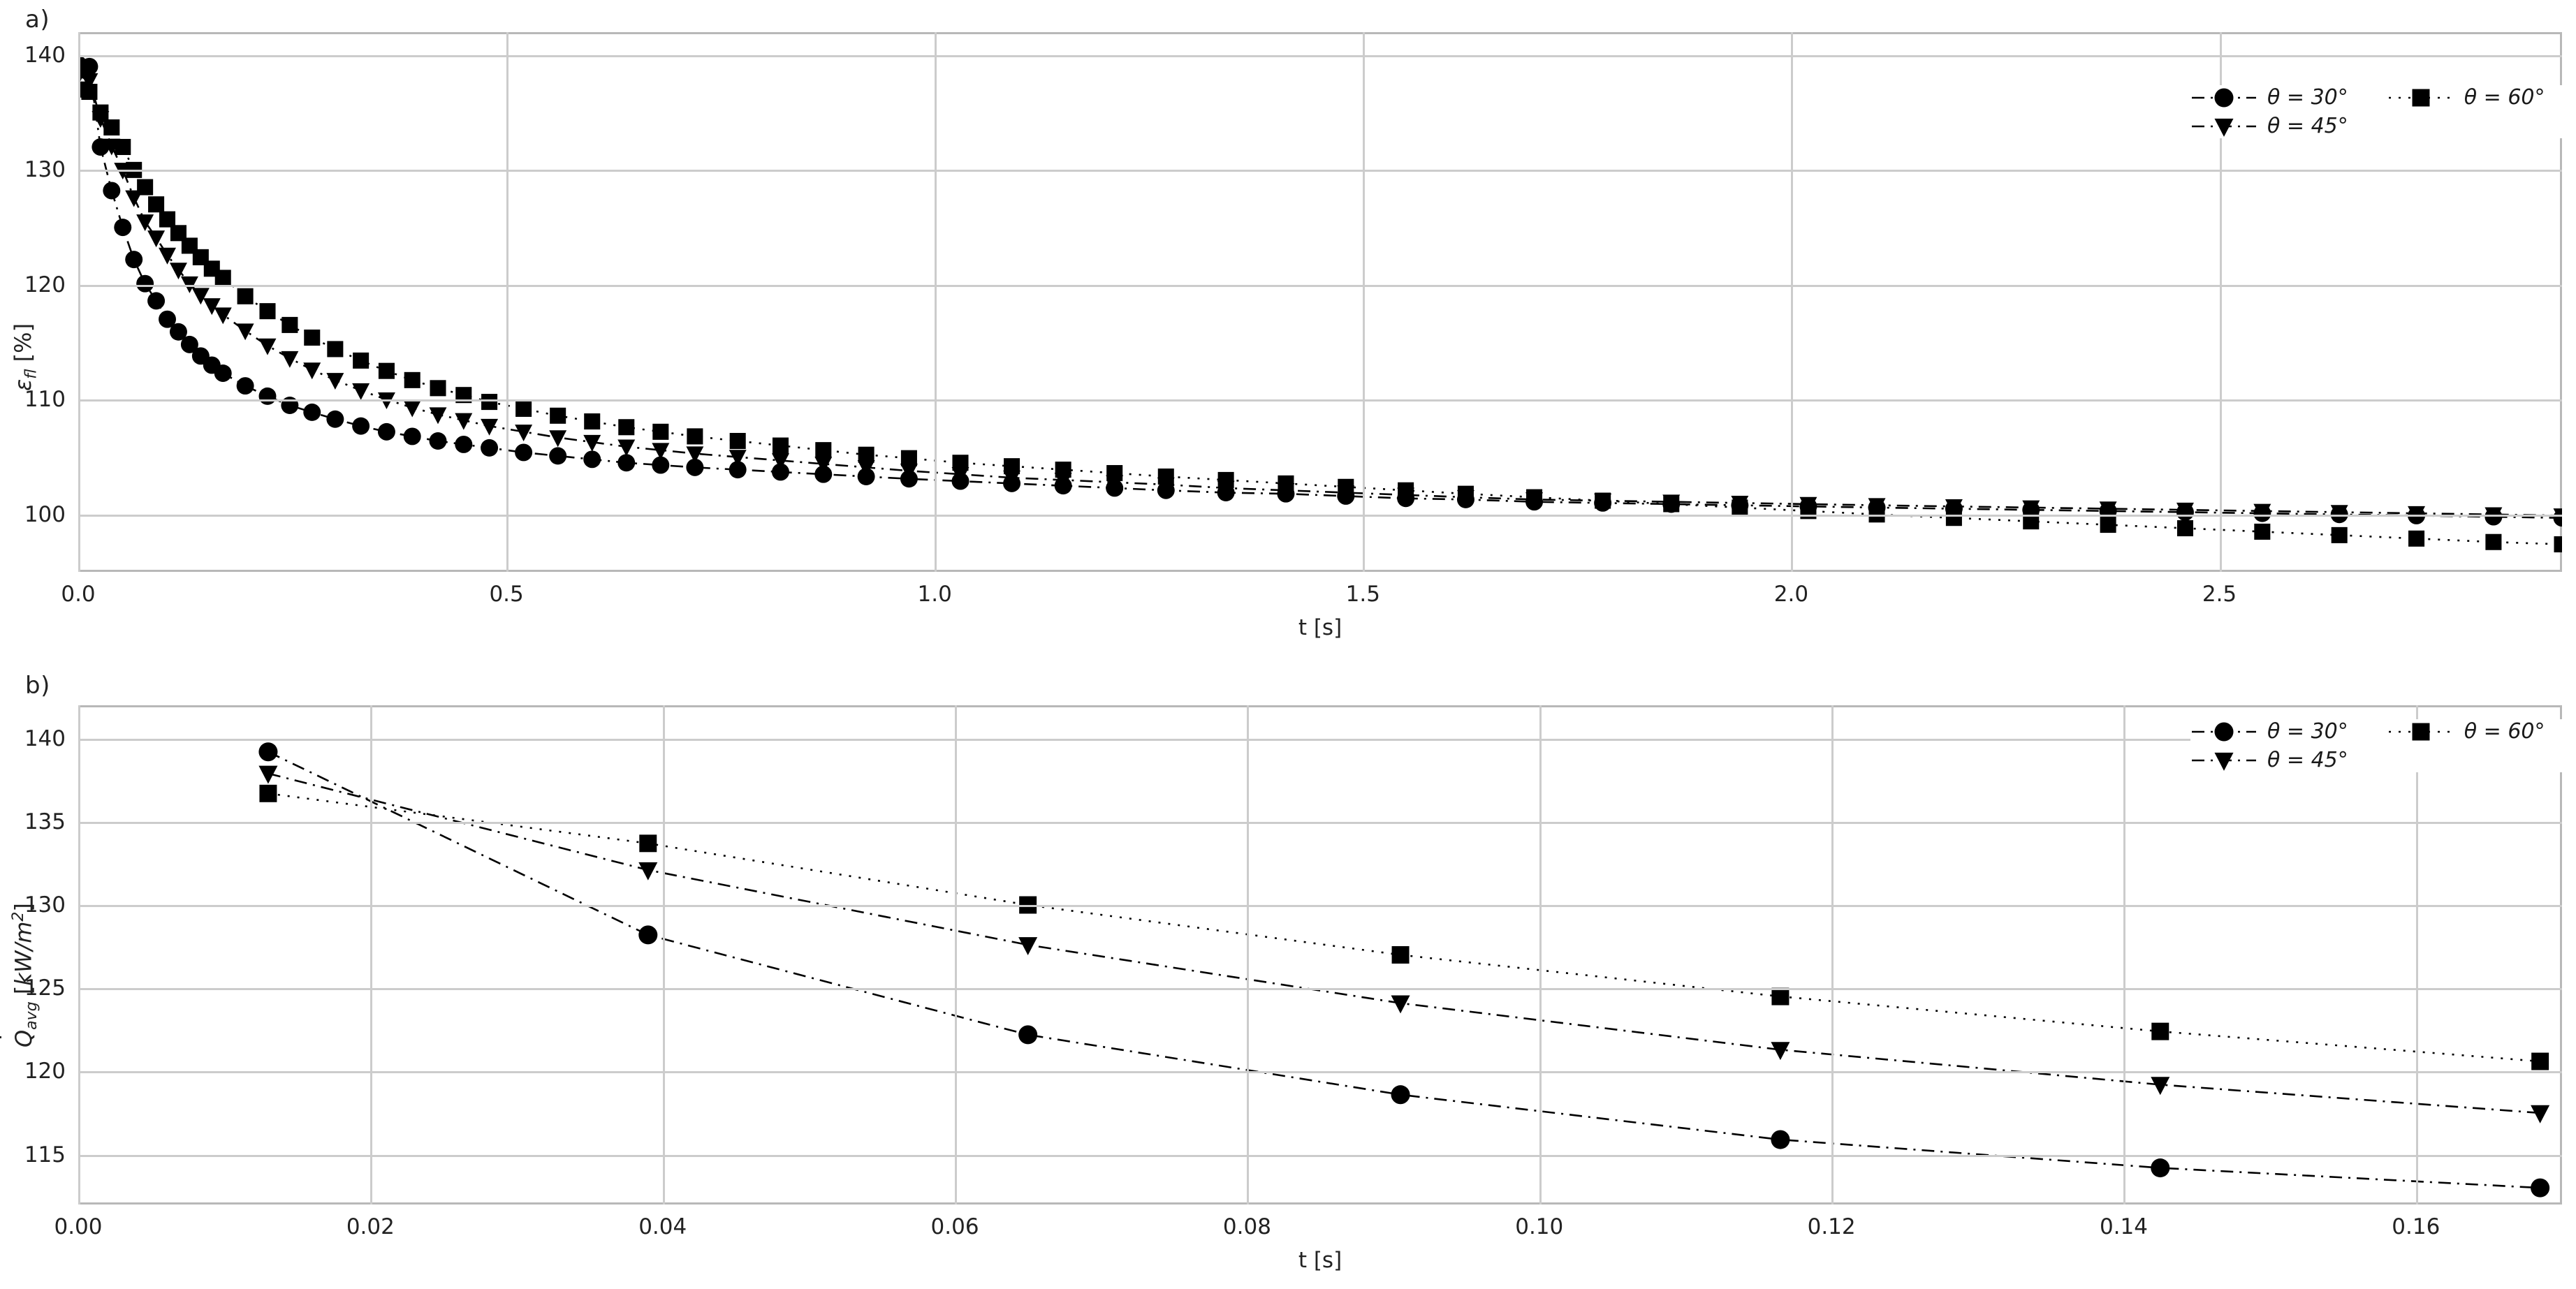 This screenshot has width=2576, height=1289. I want to click on panel-a-legend: θ = 30° θ = 60° θ = 45°, so click(2383, 111).